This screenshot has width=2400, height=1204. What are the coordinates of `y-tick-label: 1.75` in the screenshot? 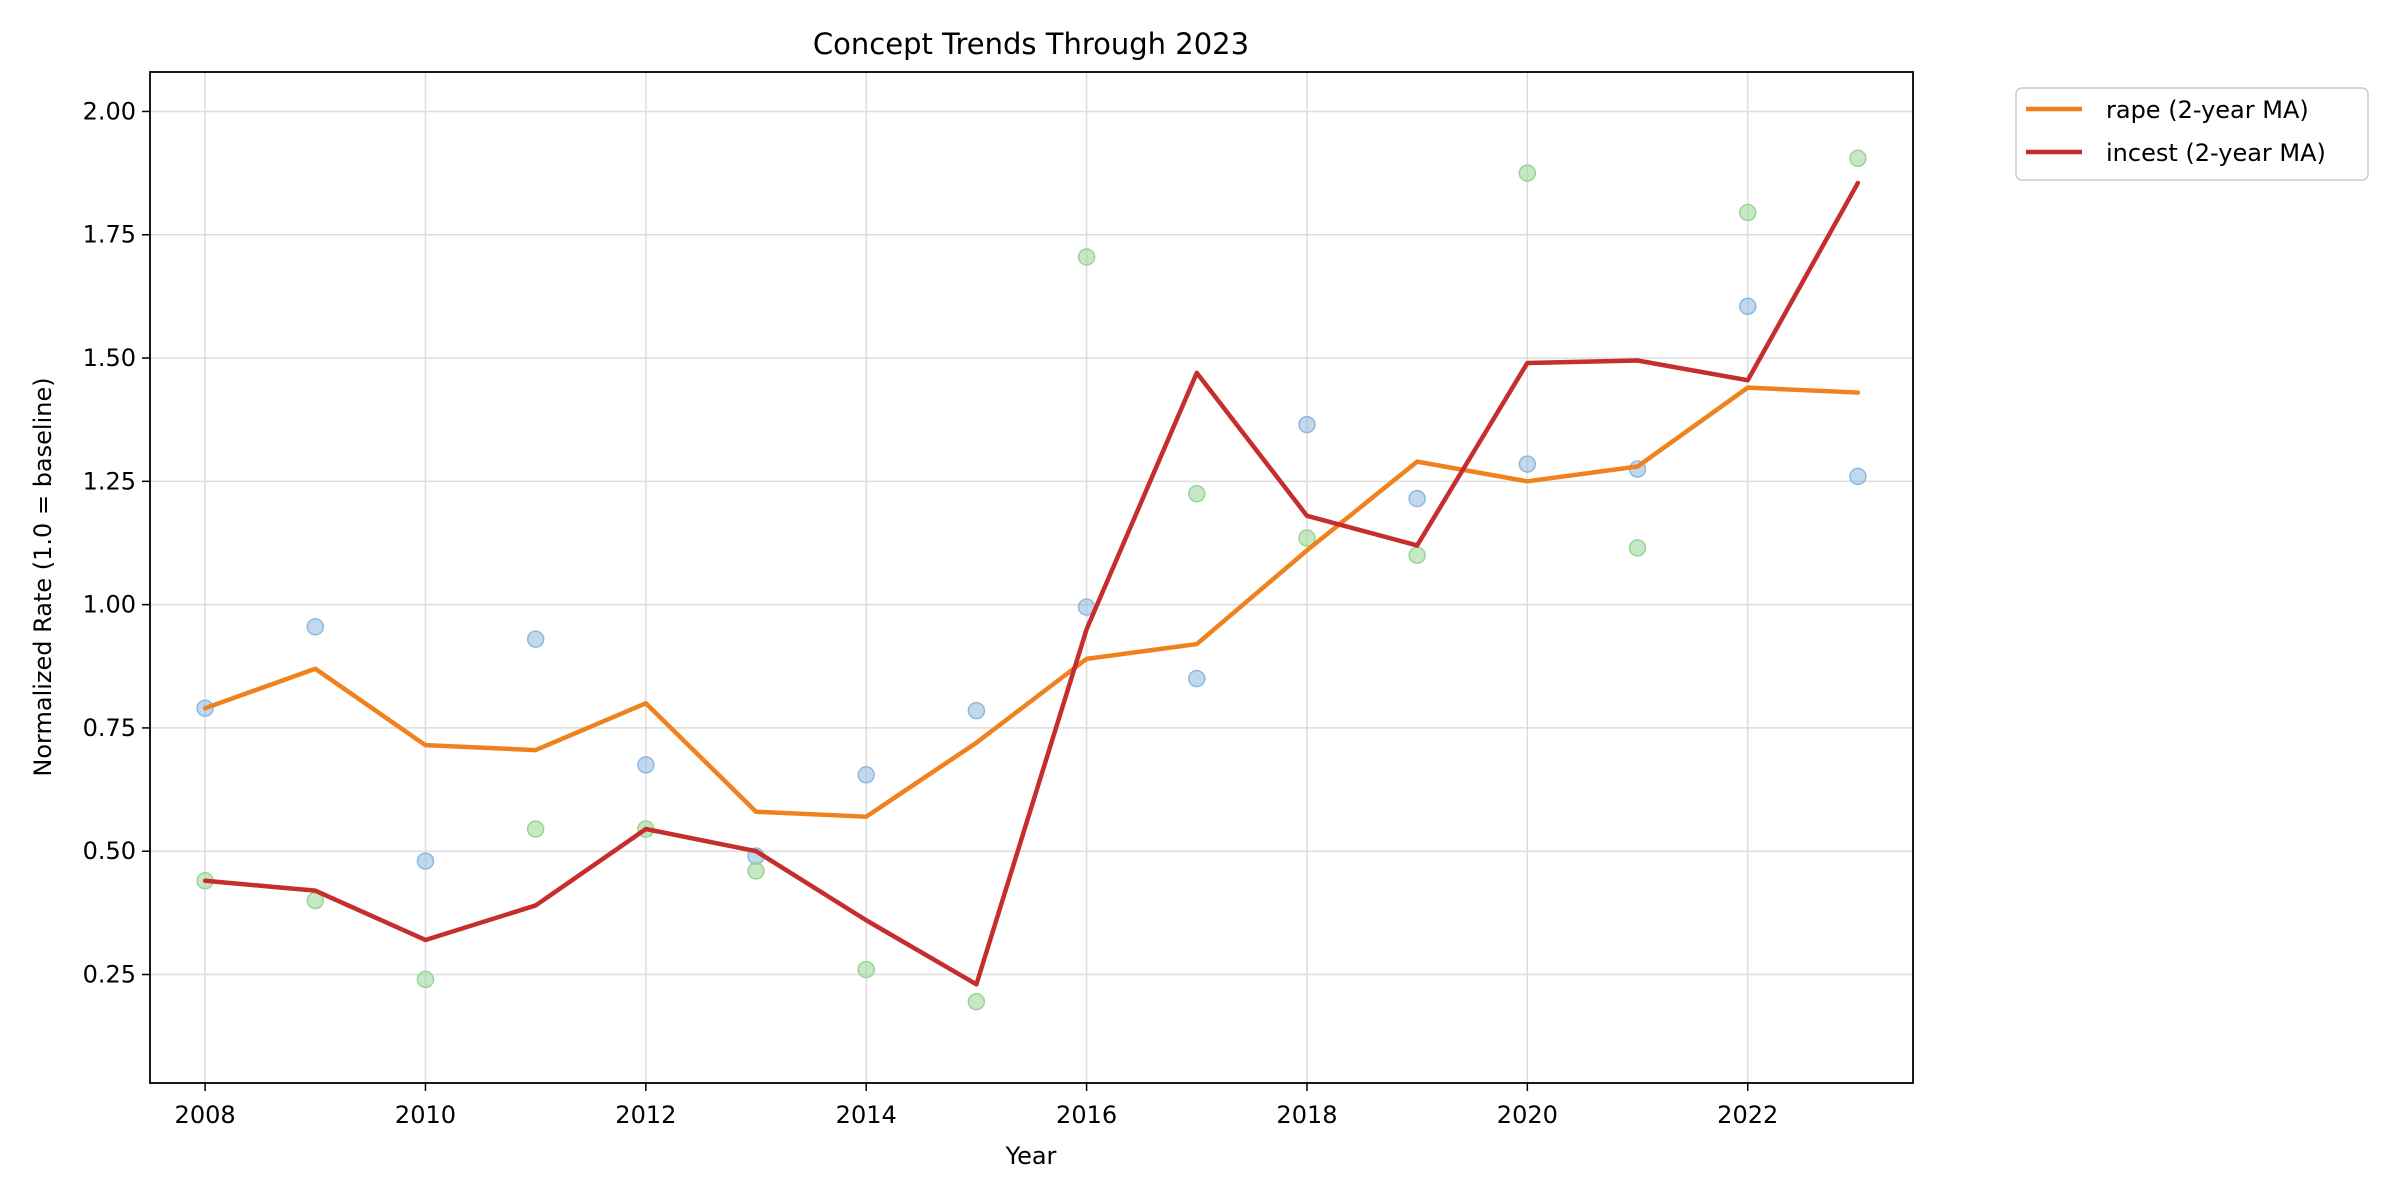 It's located at (109, 235).